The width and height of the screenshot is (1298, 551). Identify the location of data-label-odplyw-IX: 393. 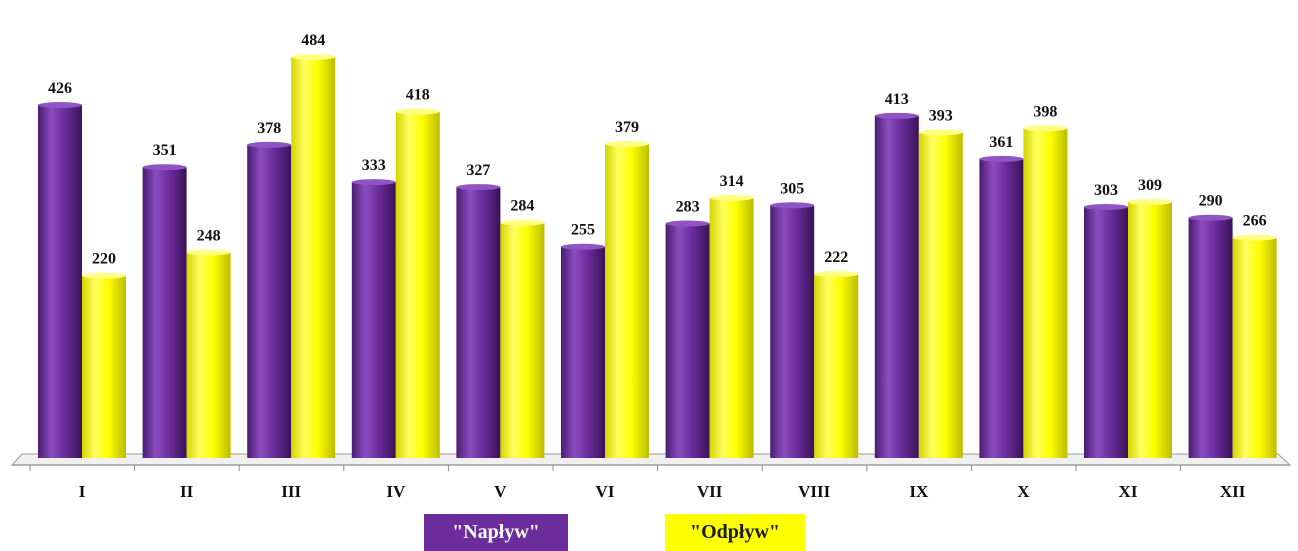
(941, 115).